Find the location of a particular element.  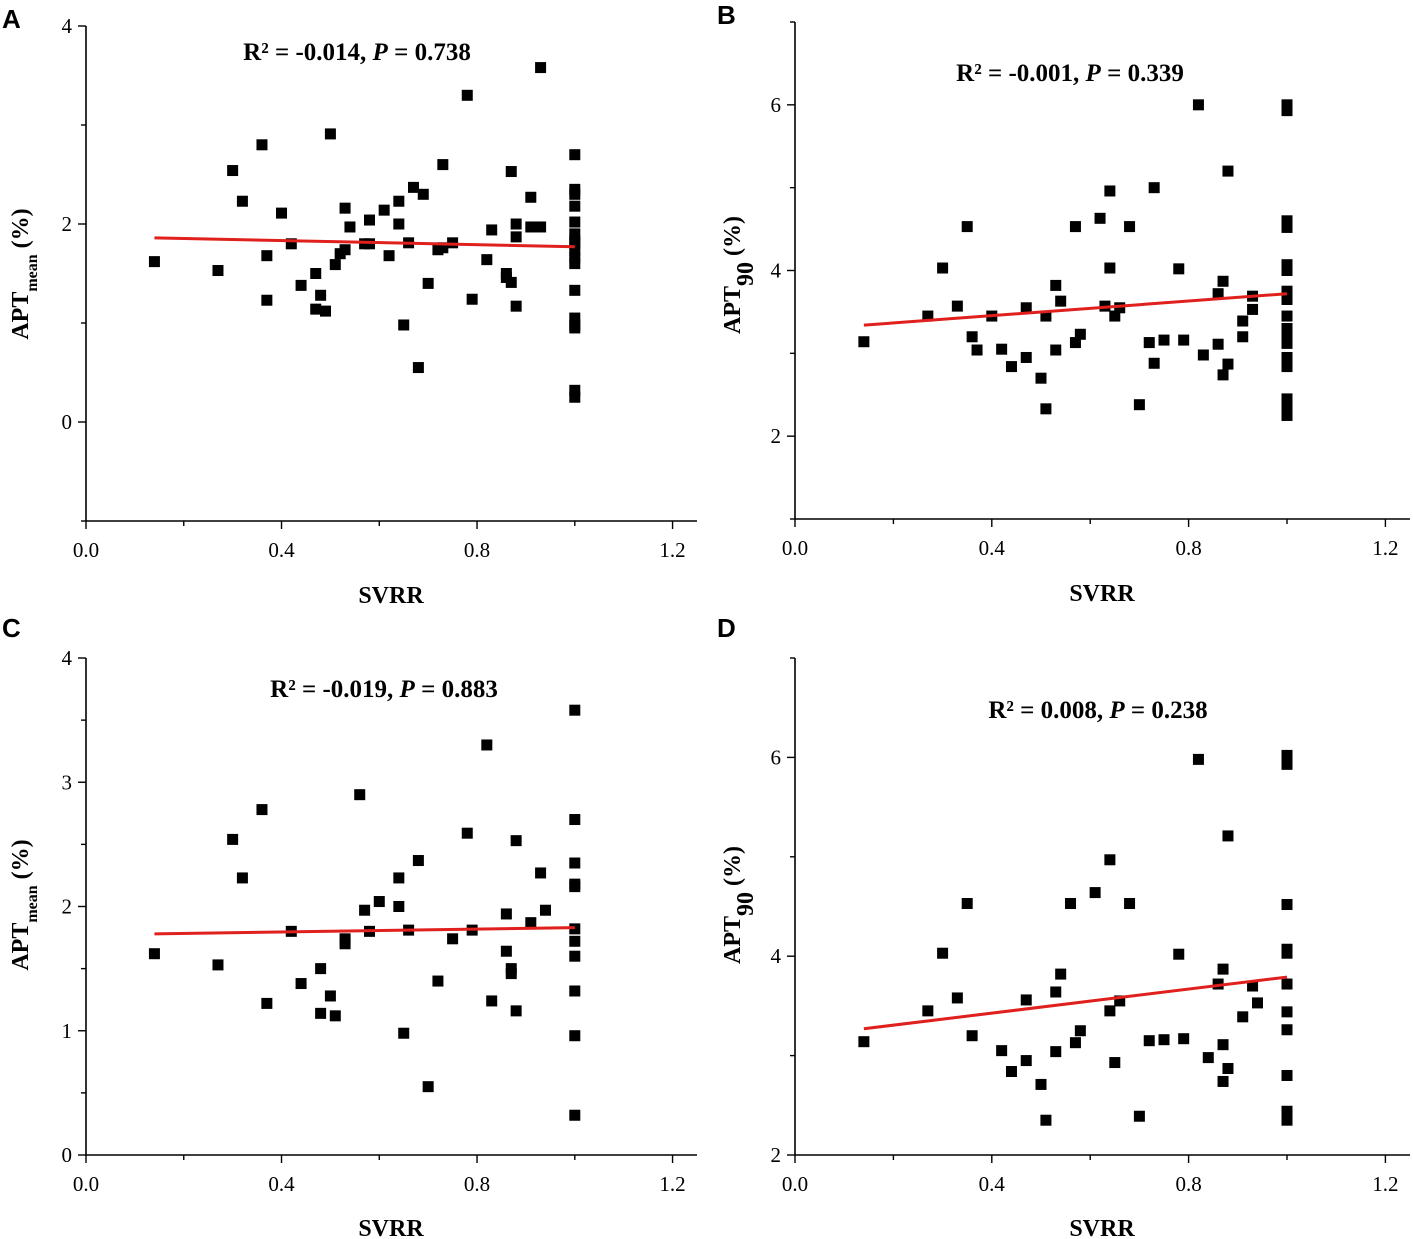

stat-p-value: = 0.738 is located at coordinates (429, 52).